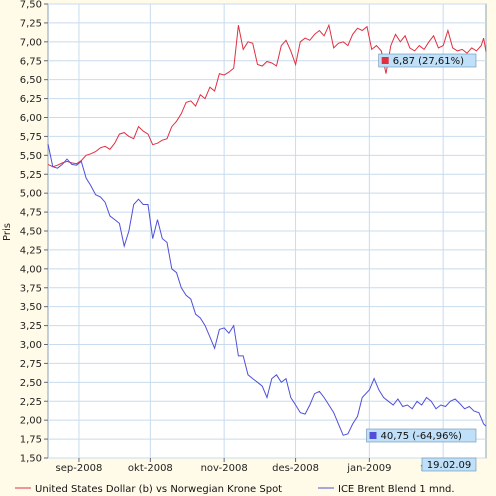  Describe the element at coordinates (31, 213) in the screenshot. I see `y-tick-label: 4,75` at that location.